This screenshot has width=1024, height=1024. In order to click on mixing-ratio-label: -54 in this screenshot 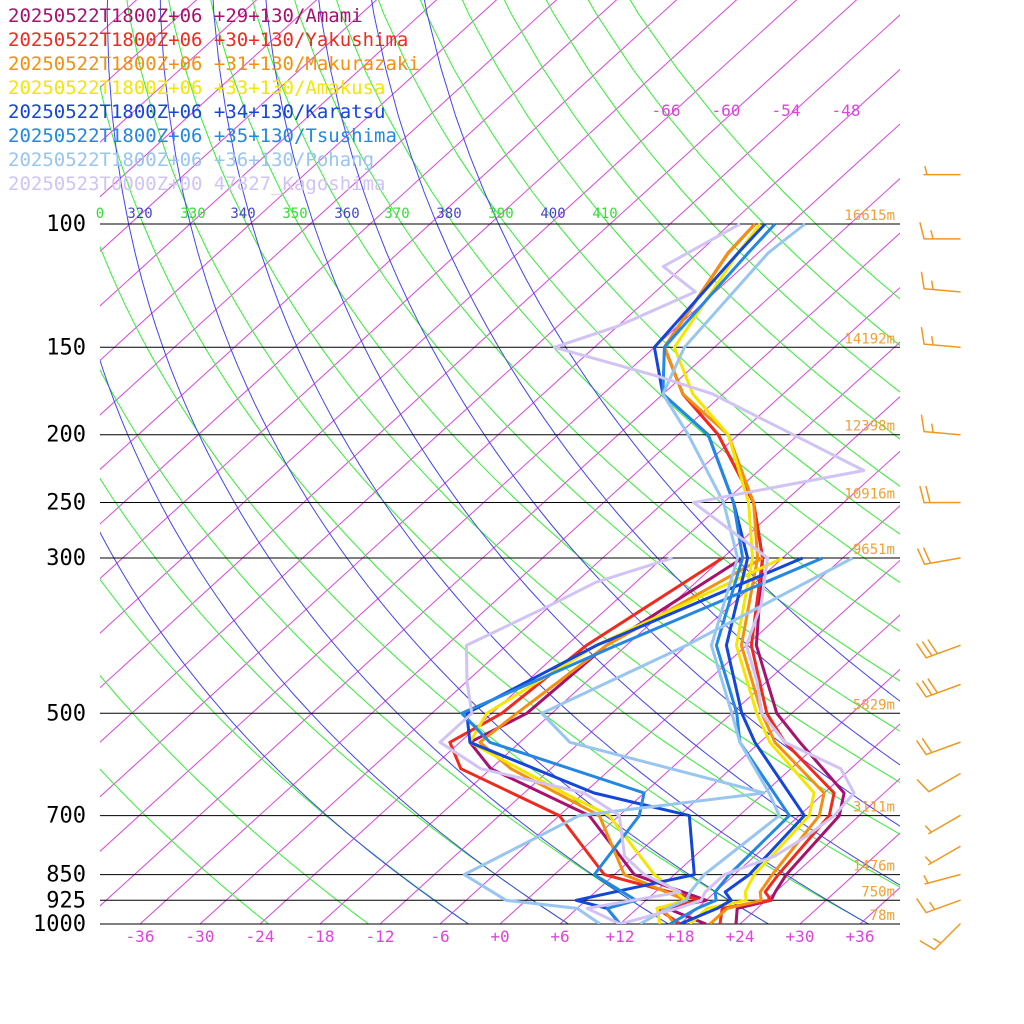, I will do `click(786, 110)`.